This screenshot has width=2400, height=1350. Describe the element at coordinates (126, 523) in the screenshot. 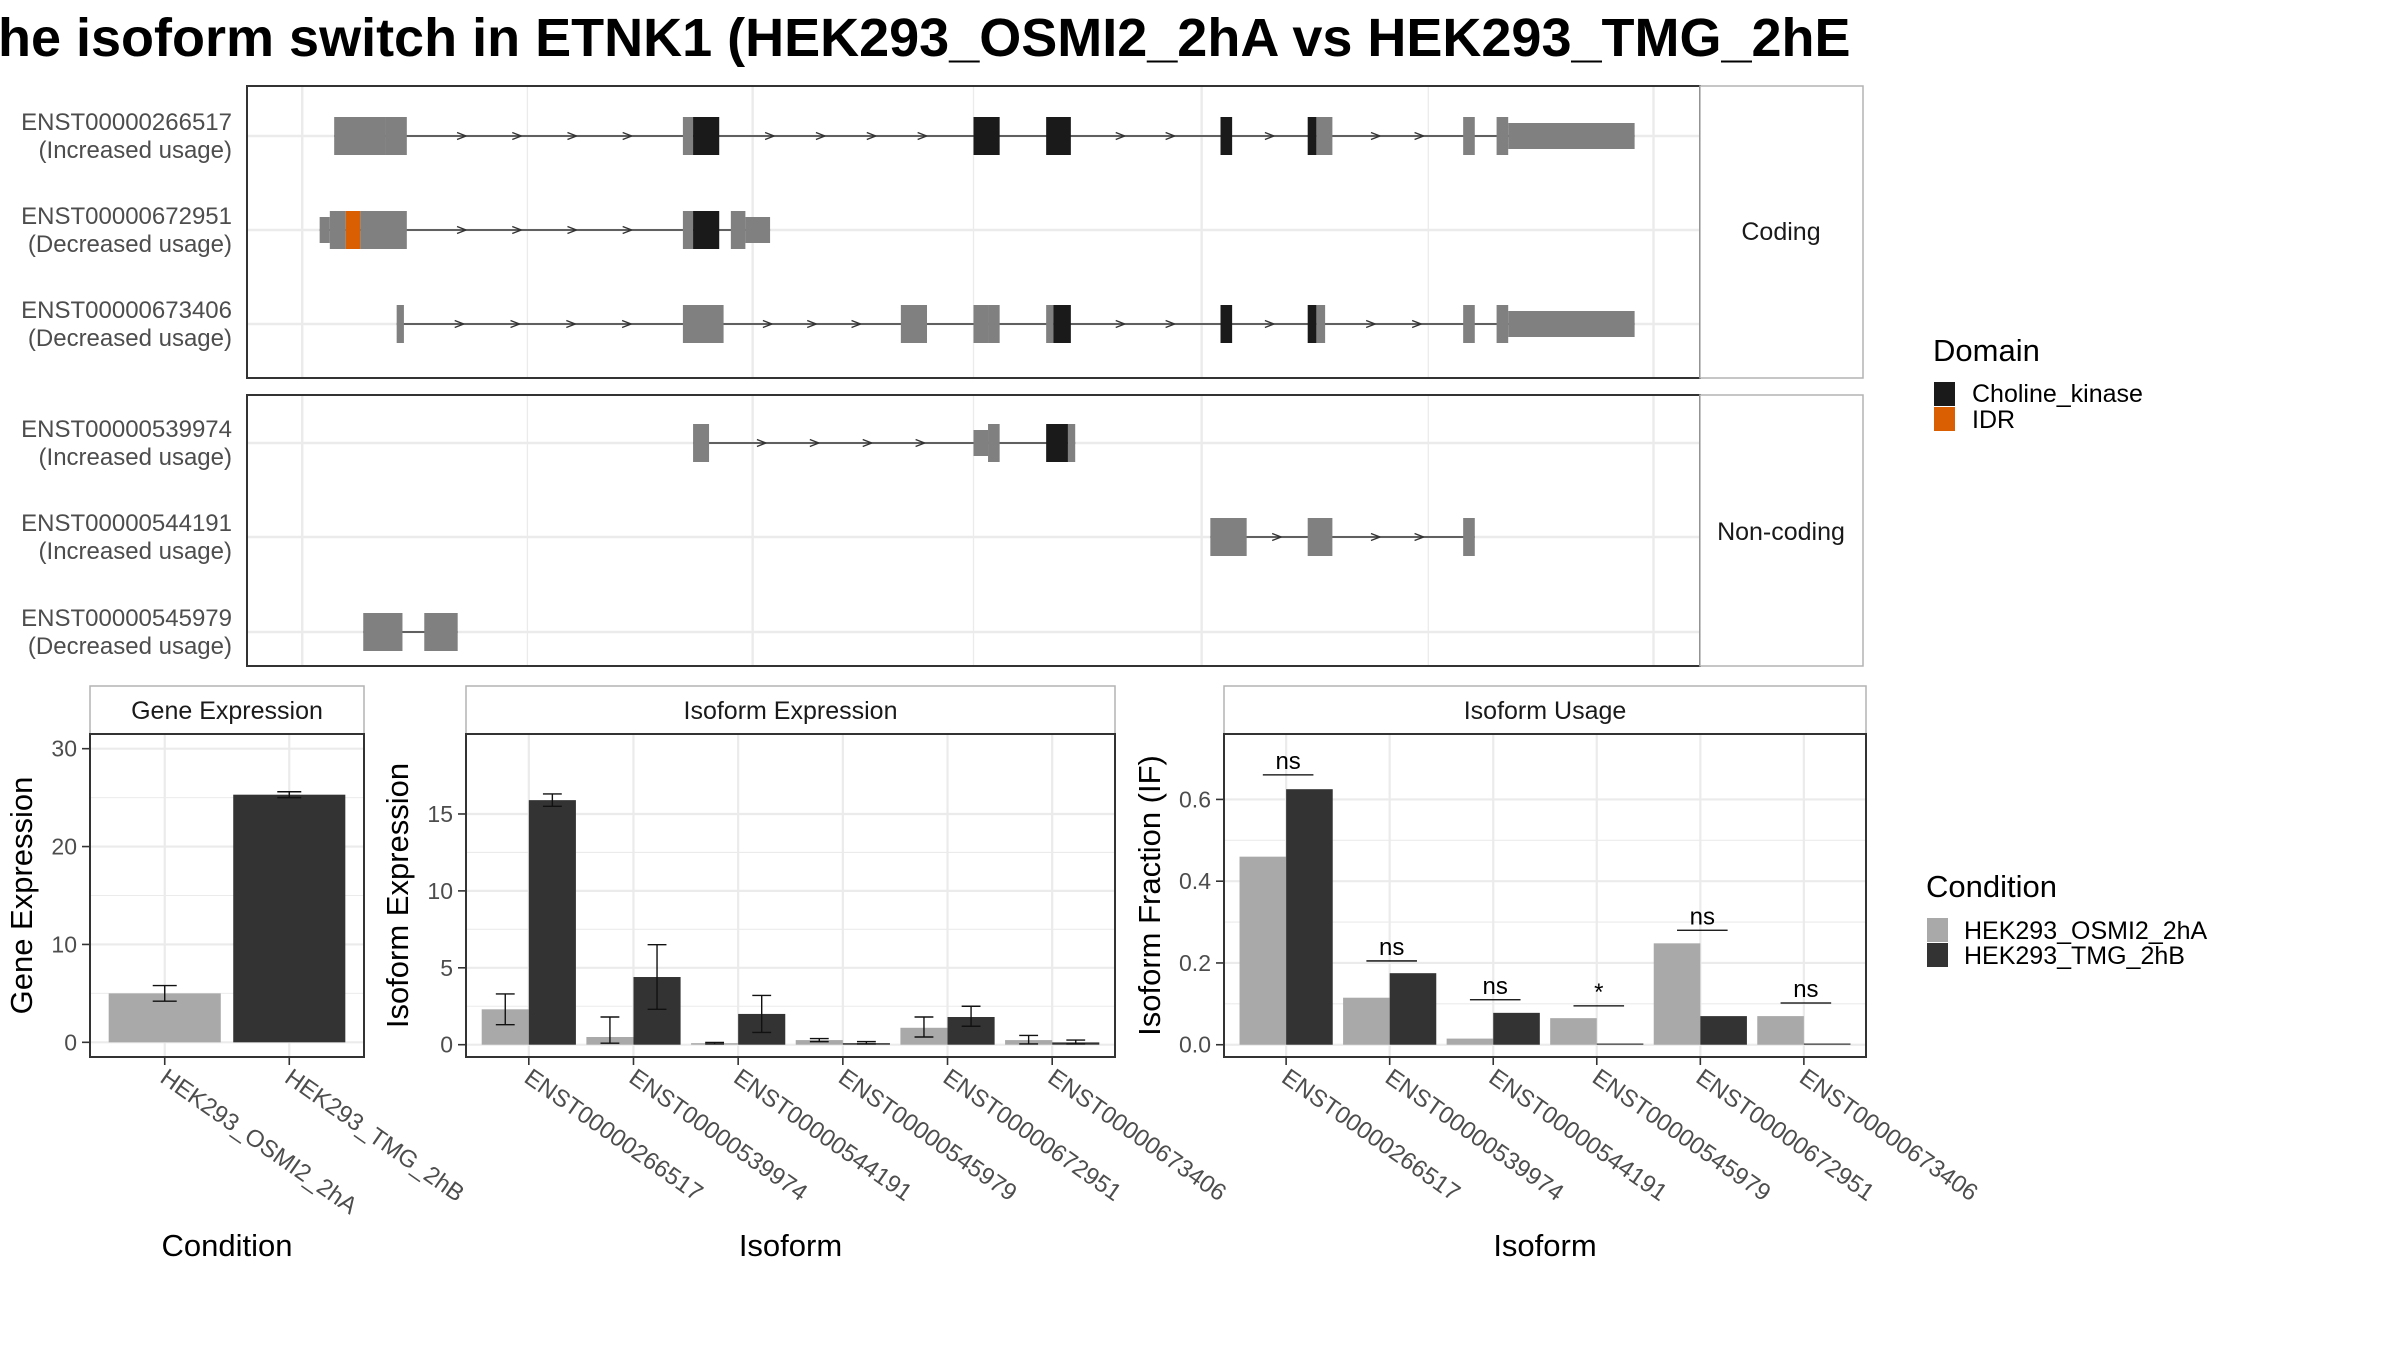

I see `transcript-id-label: ENST00000544191` at that location.